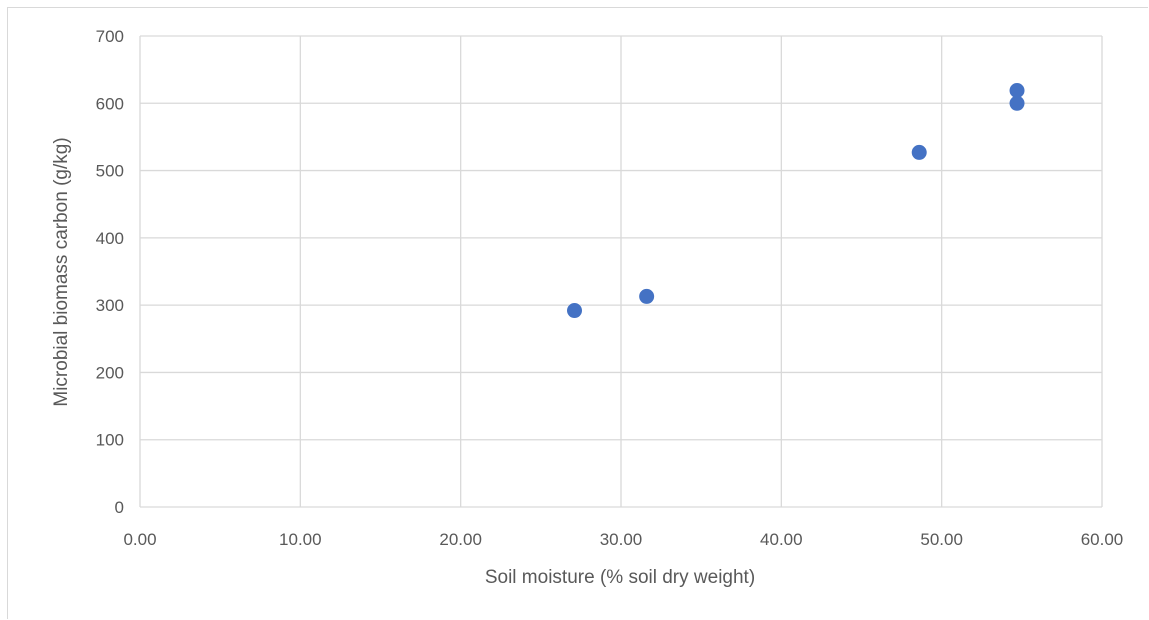  I want to click on y-tick-label: 100, so click(110, 440).